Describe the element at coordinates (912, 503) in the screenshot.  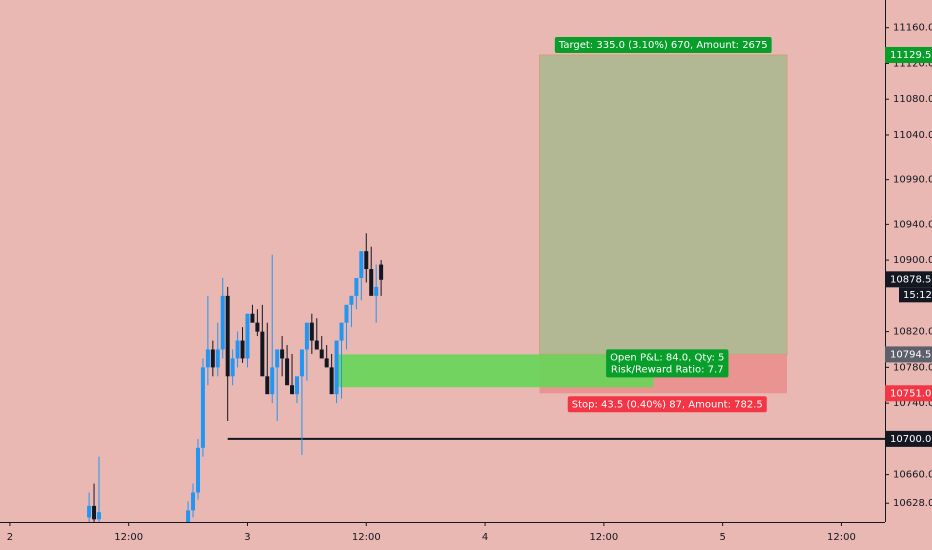
I see `y-tick-label: 10628.0` at that location.